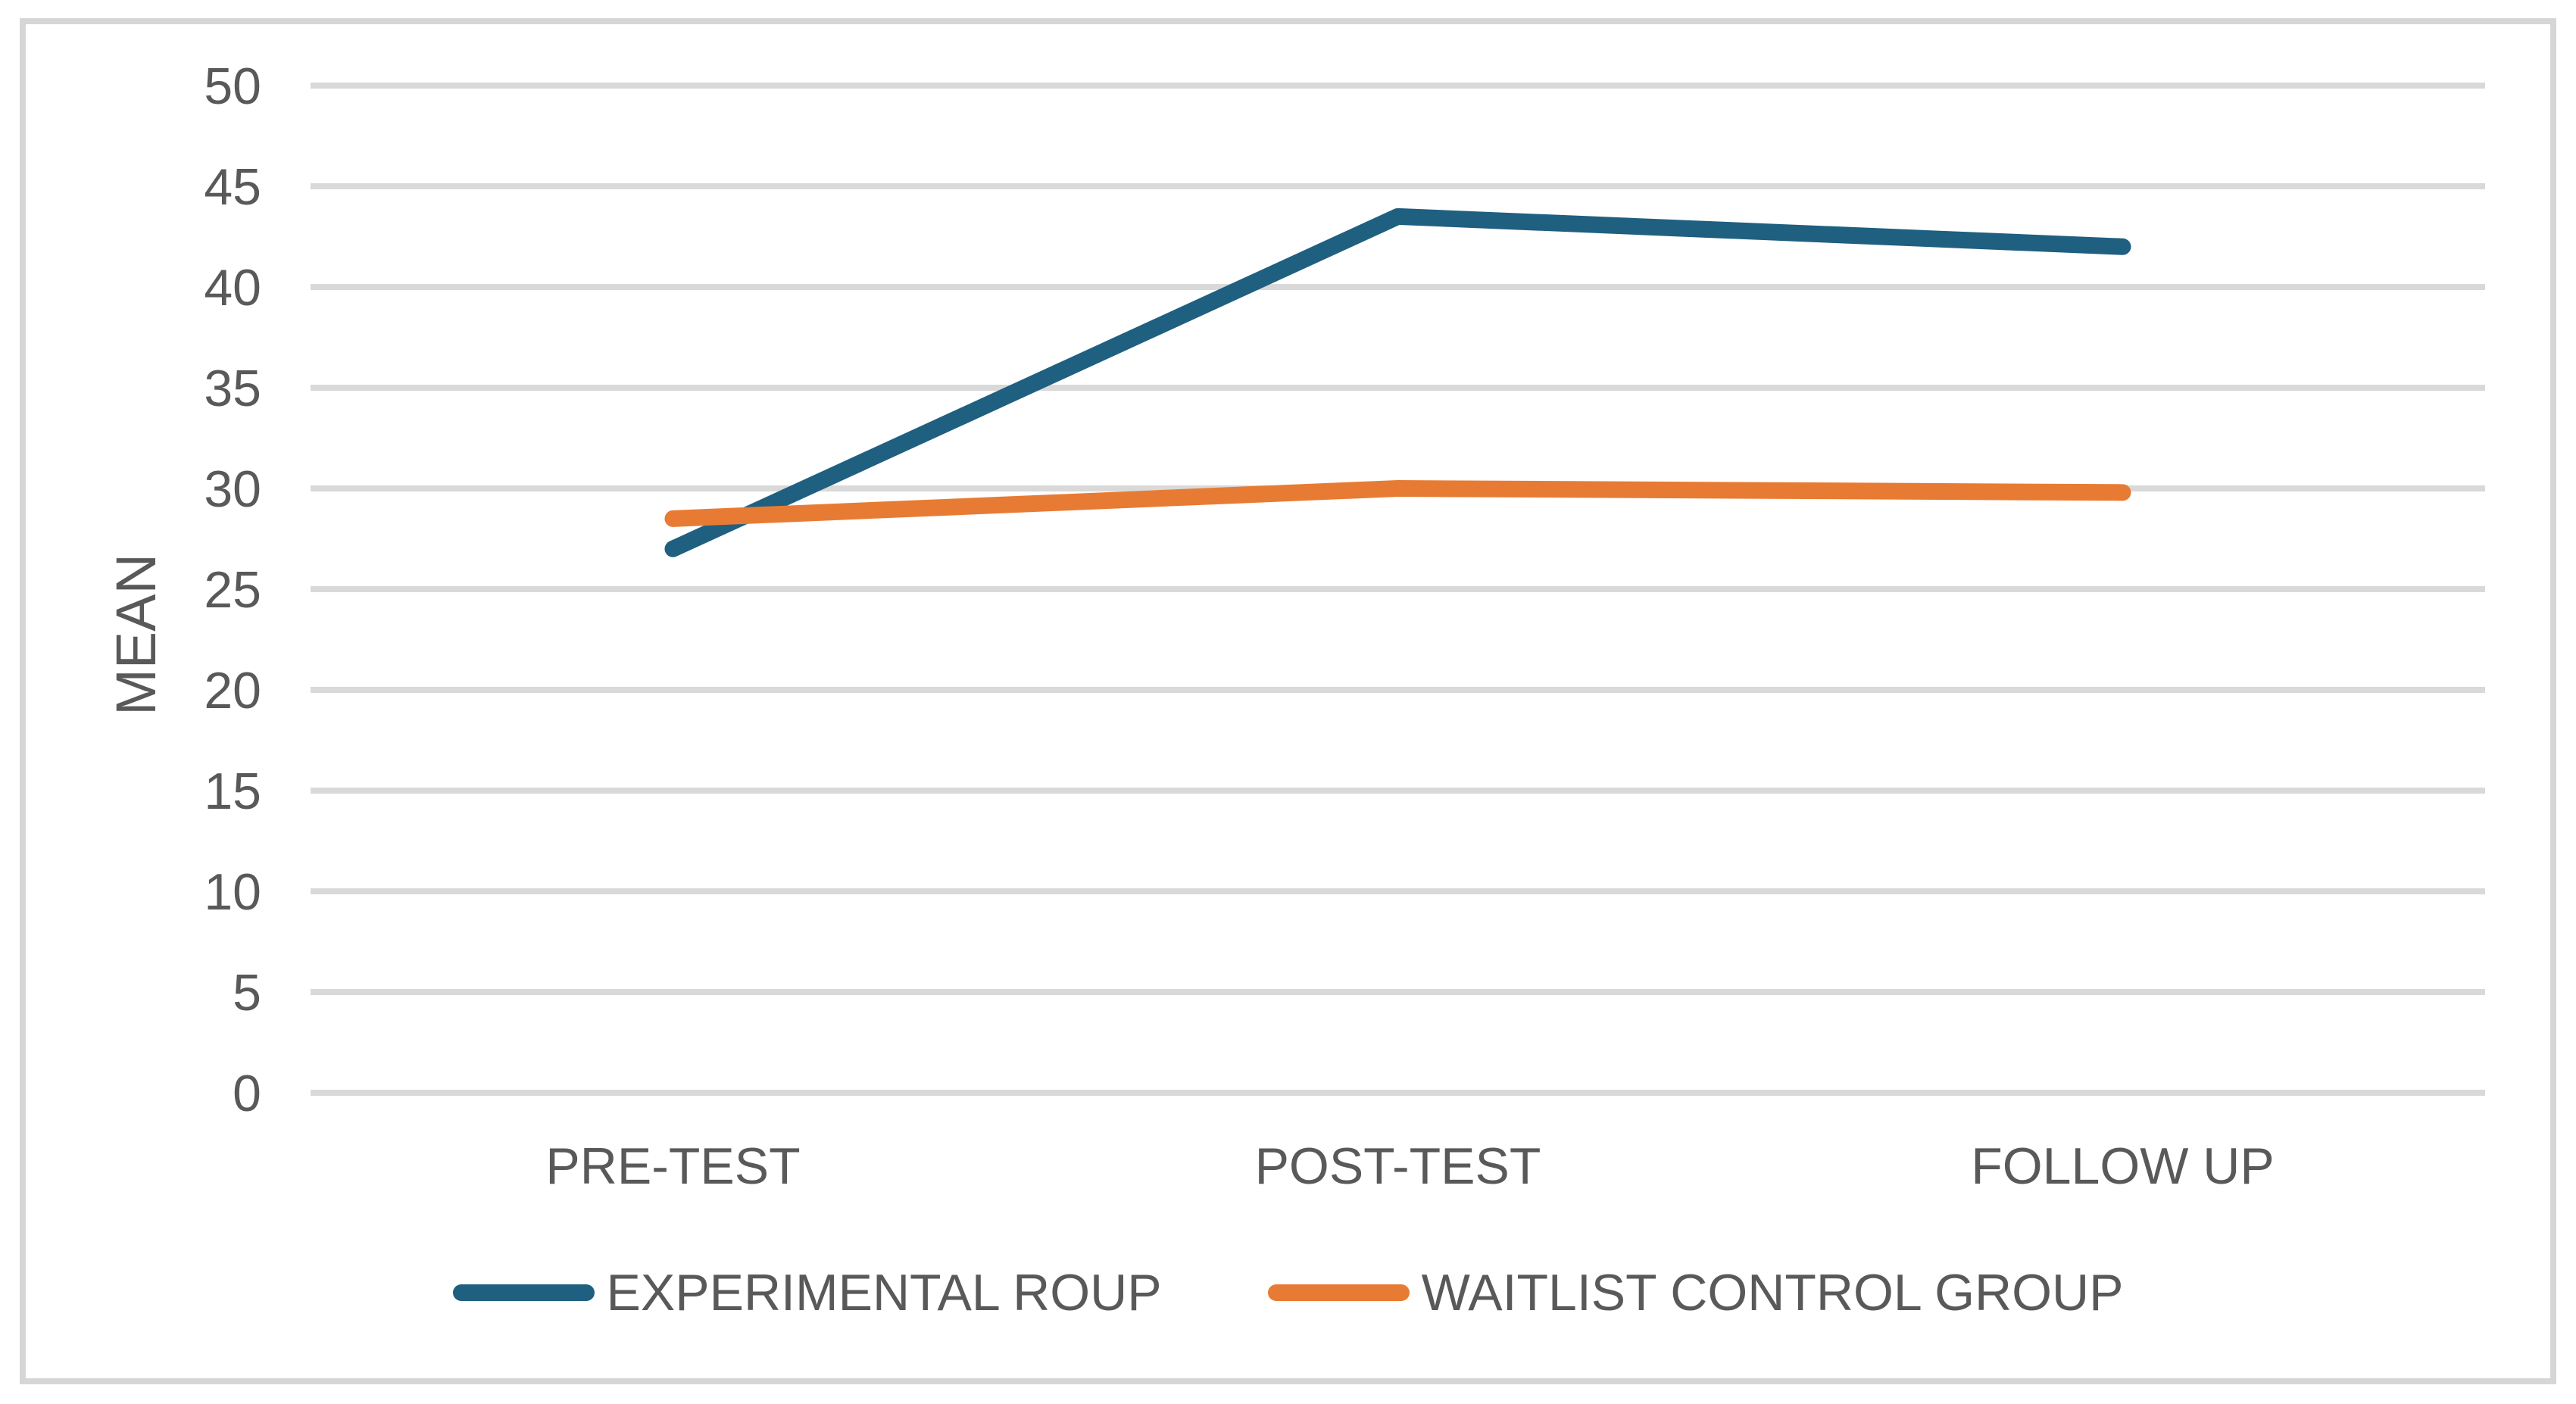 Image resolution: width=2576 pixels, height=1404 pixels. I want to click on y-axis-tick-labels: 0 5 10 15 20 25 30 35 40 45 50, so click(233, 590).